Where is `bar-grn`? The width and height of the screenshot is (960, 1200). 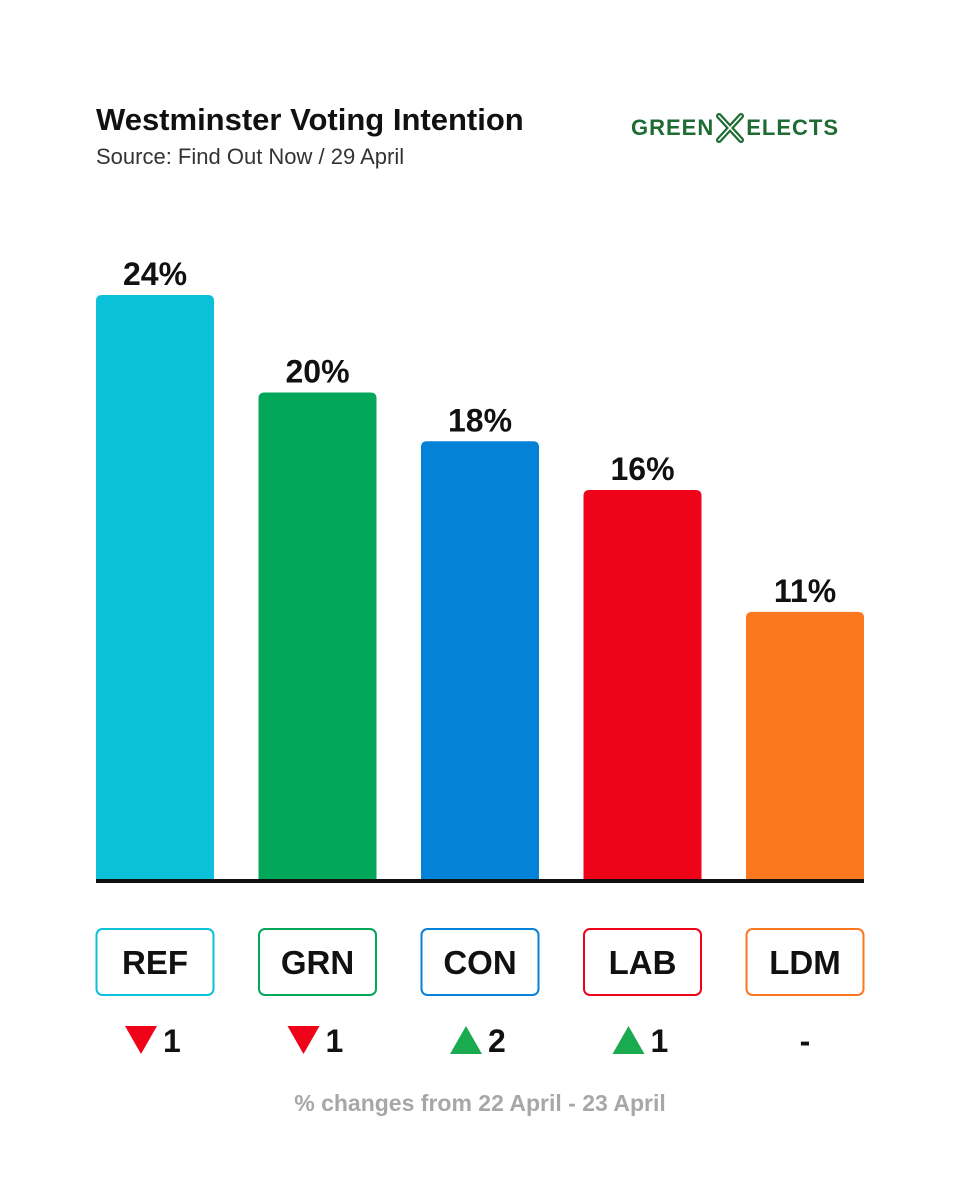
bar-grn is located at coordinates (317, 636).